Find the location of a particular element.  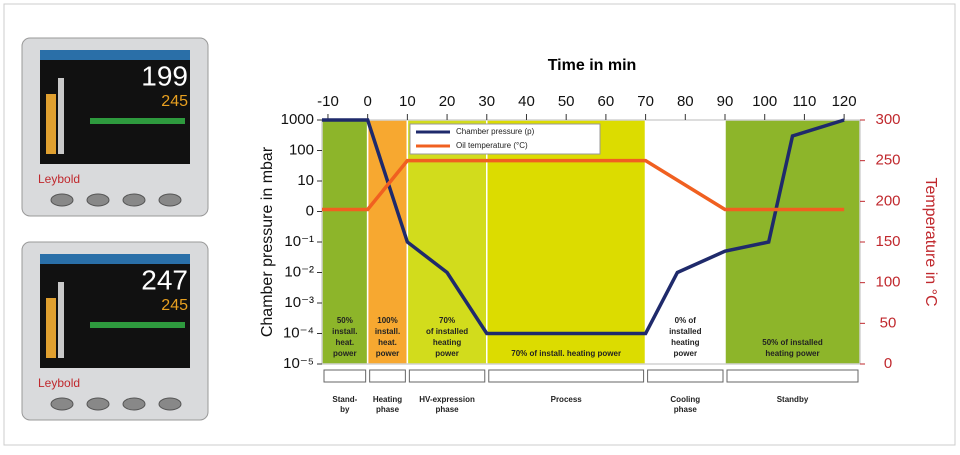

phase-name: Heating is located at coordinates (387, 399).